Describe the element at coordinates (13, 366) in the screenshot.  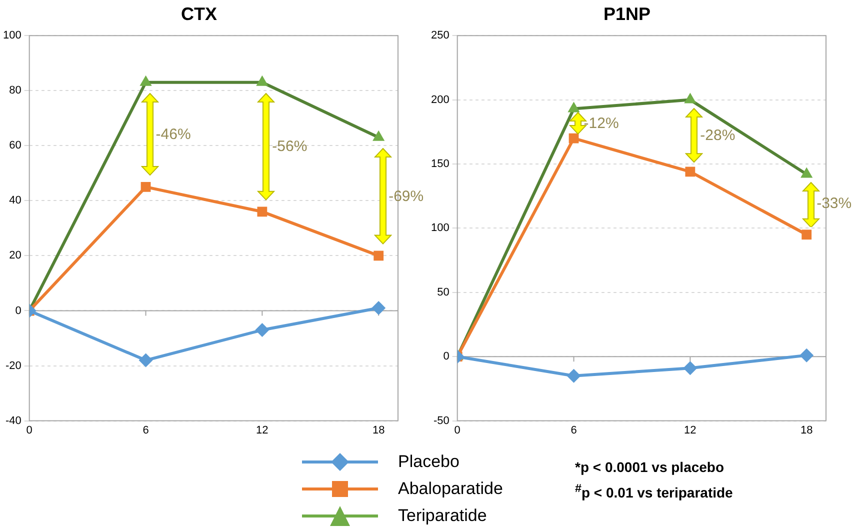
I see `y-tick-label: -20` at that location.